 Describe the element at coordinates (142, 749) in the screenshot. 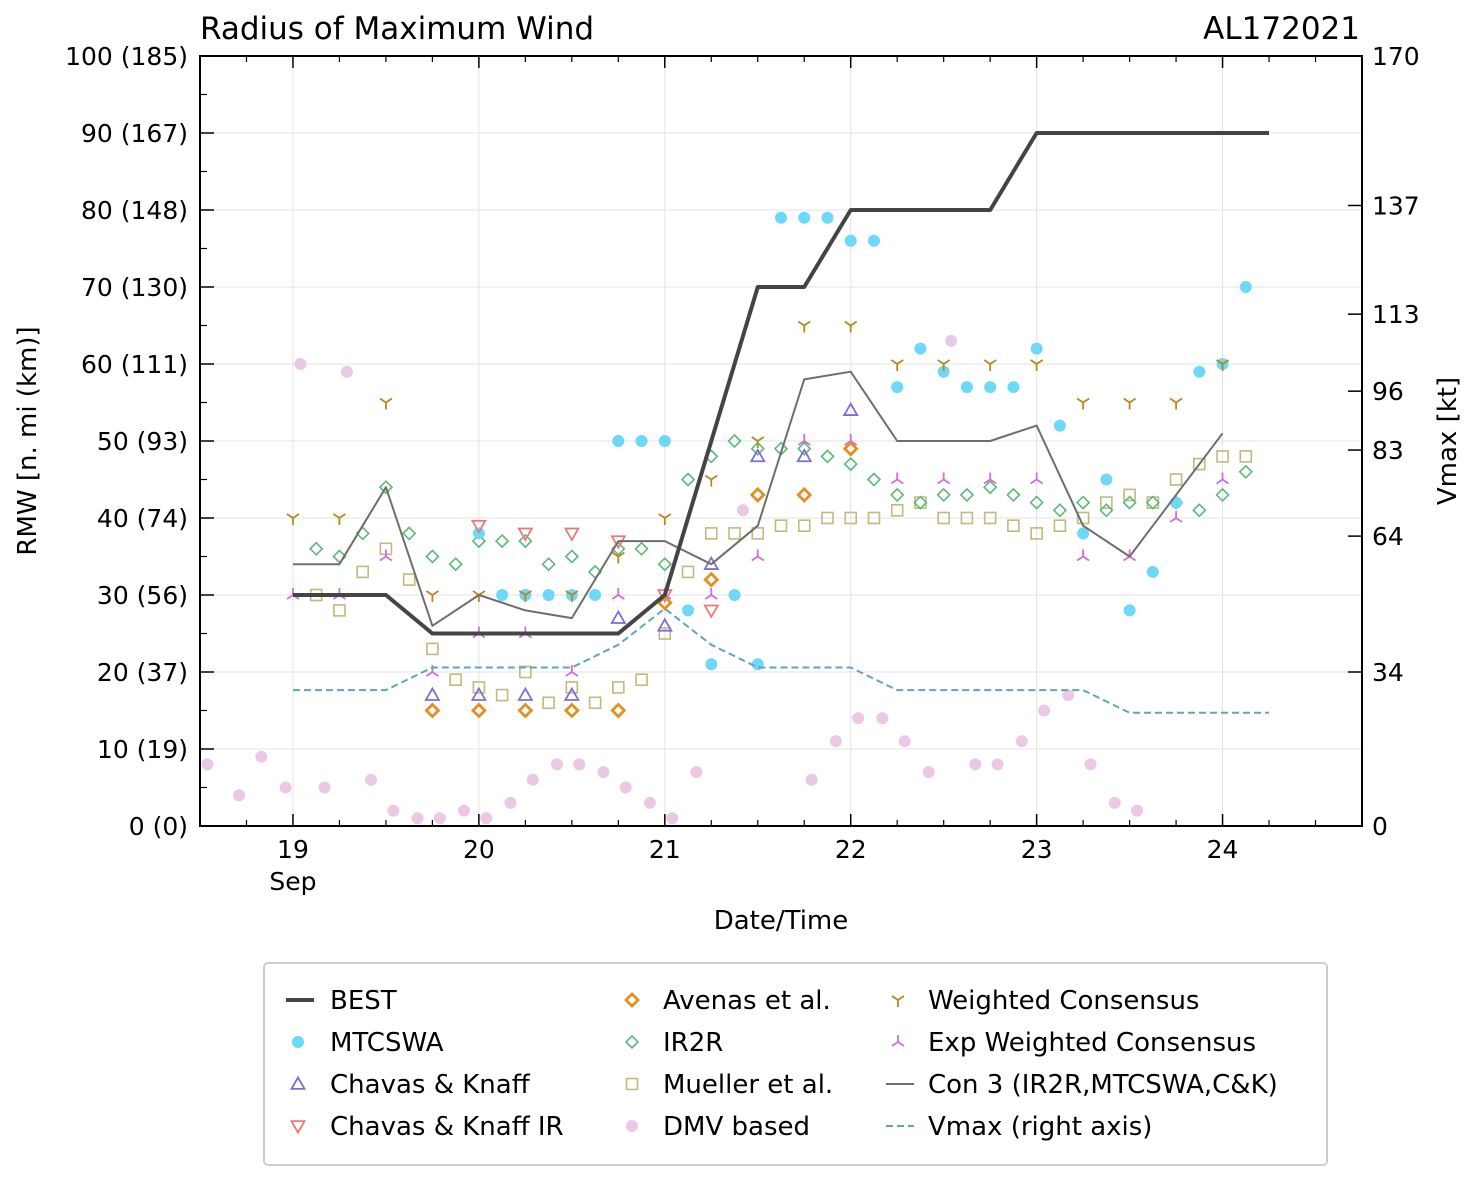

I see `y-tick-label-left: 10 (19)` at that location.